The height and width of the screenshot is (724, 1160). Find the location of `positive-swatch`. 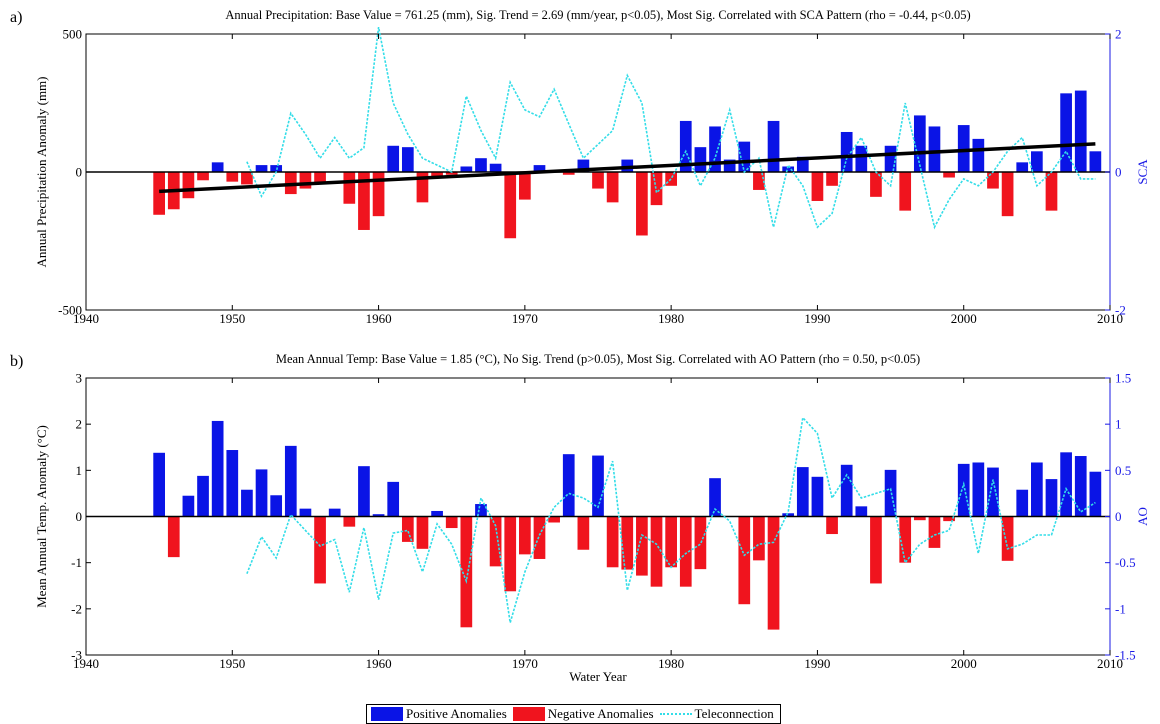

positive-swatch is located at coordinates (387, 714).